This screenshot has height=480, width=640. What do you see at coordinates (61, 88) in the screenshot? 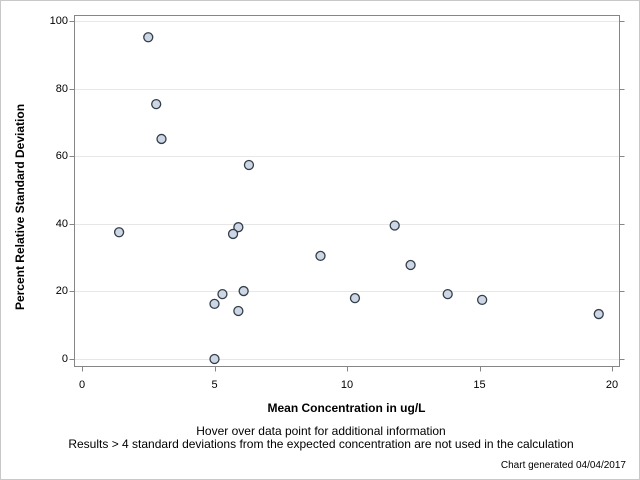
I see `y-tick-label: 80` at bounding box center [61, 88].